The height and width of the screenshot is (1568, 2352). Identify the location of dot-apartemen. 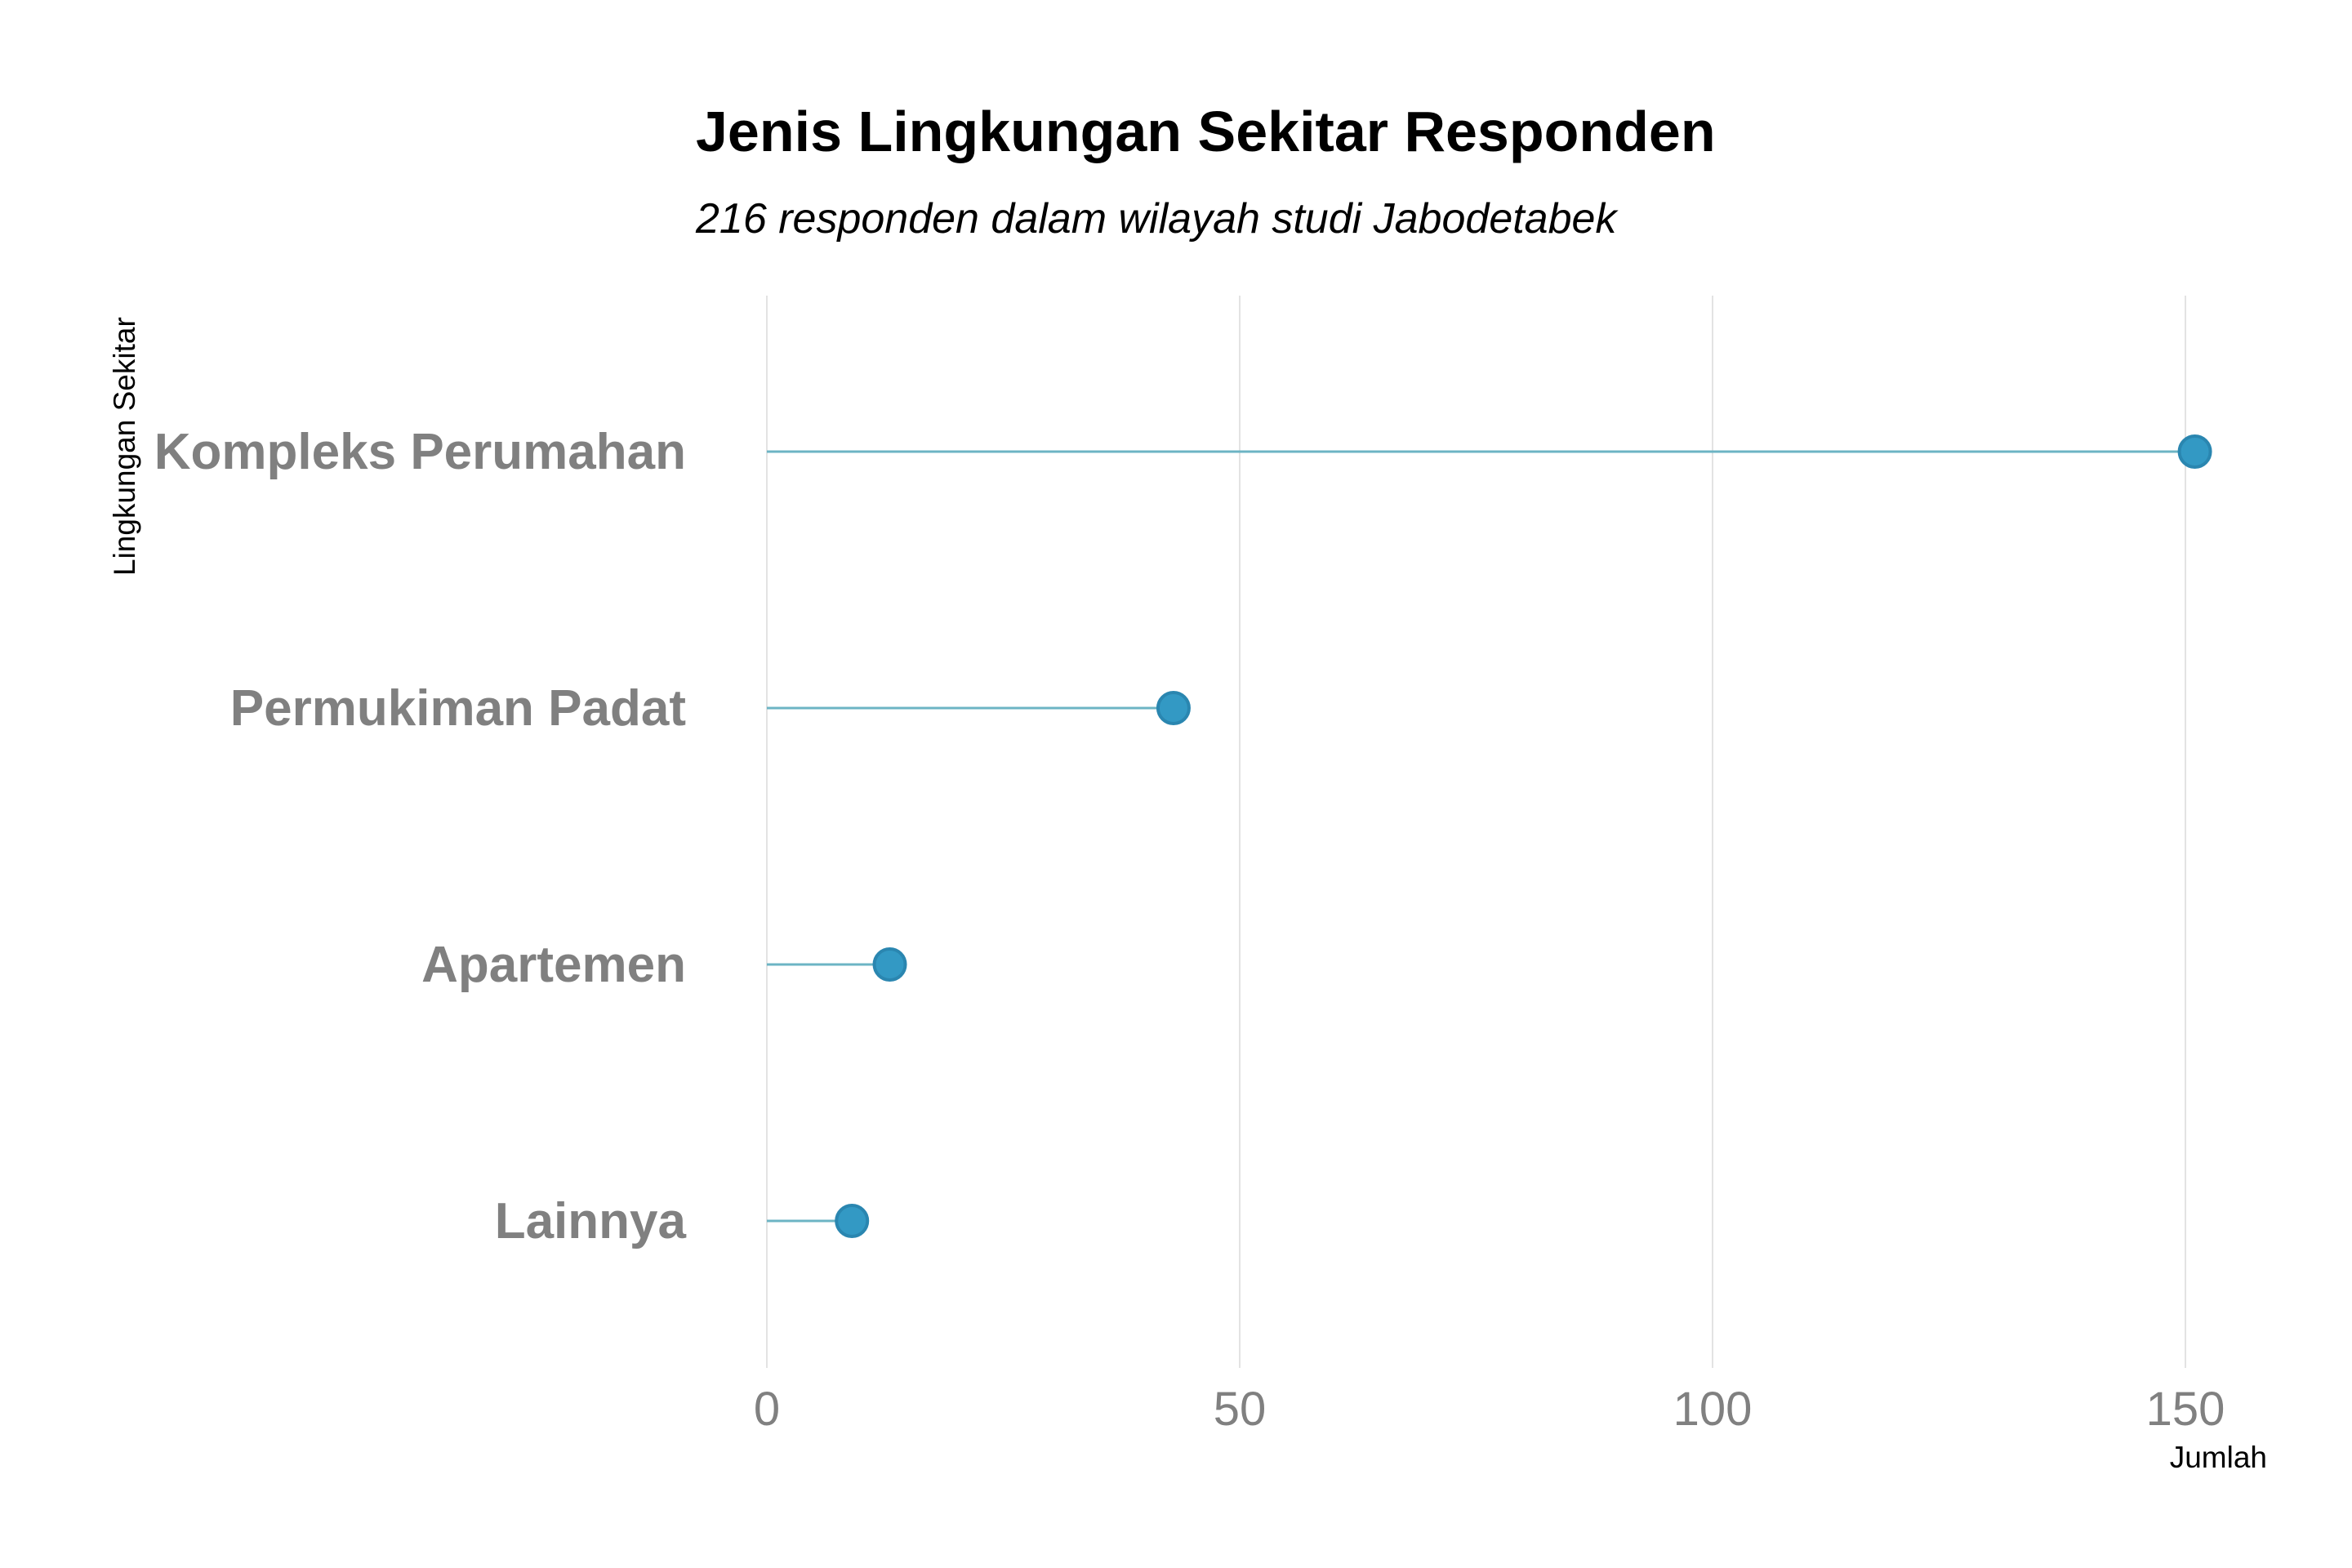
(889, 964).